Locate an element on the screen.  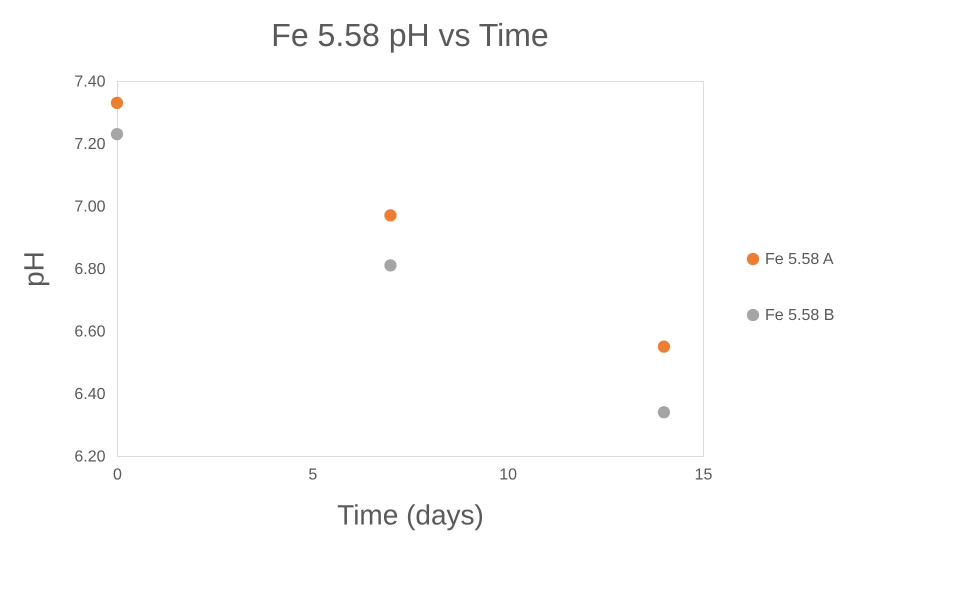
chart-title: Fe 5.58 pH vs Time is located at coordinates (410, 35).